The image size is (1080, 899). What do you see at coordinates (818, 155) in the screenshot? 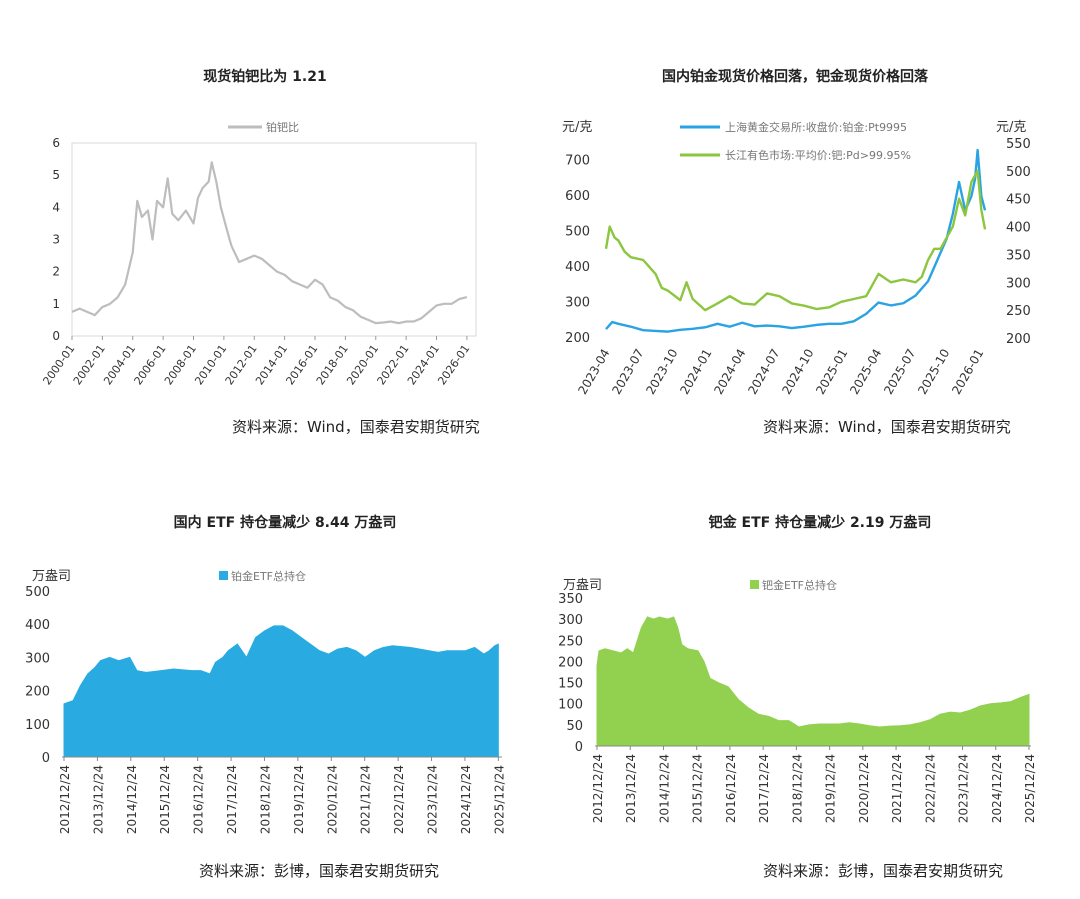
I see `legend-label: 长江有色市场:平均价:钯:Pd>99.95%` at bounding box center [818, 155].